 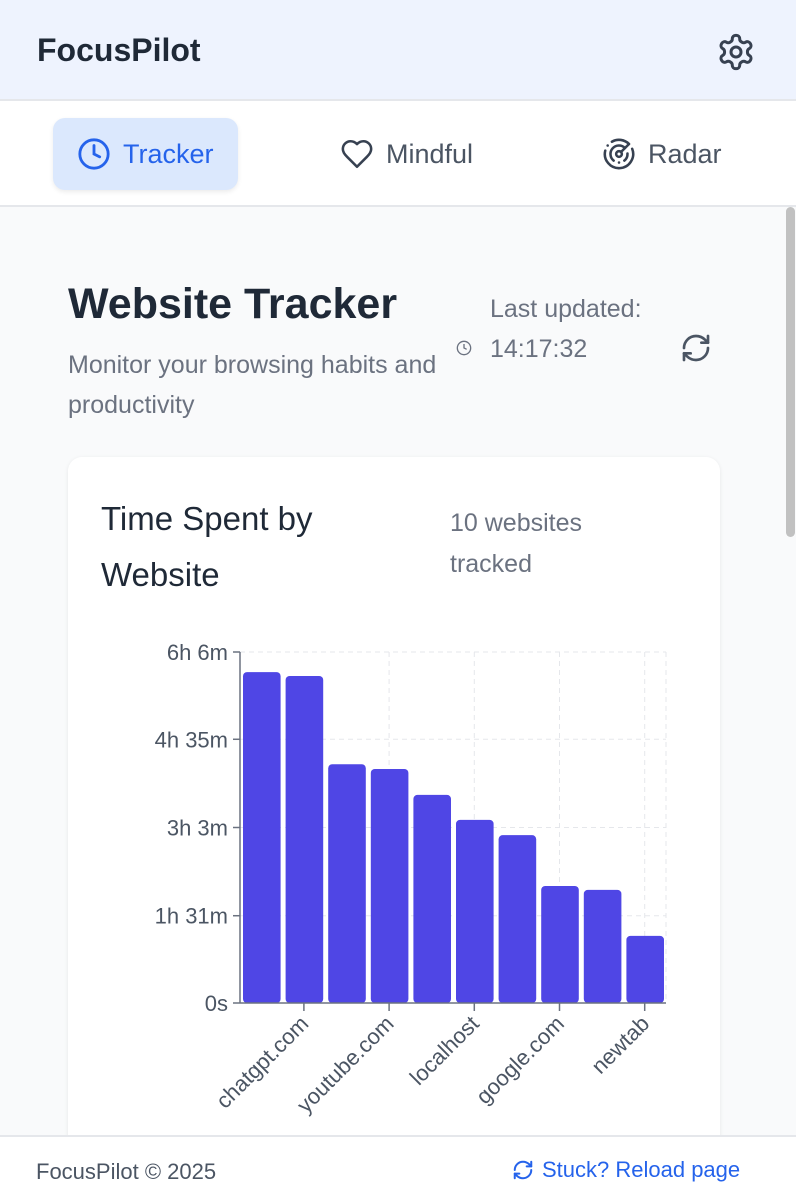 I want to click on app-header: FocusPilot, so click(x=398, y=50).